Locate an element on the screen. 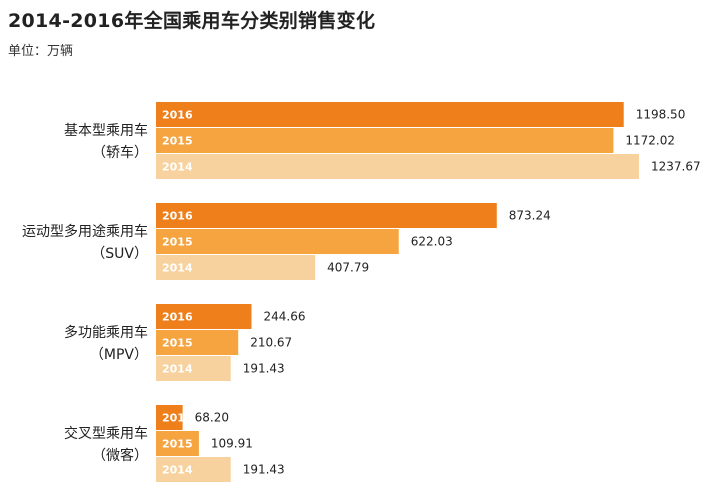  value-label: 210.67 is located at coordinates (271, 343).